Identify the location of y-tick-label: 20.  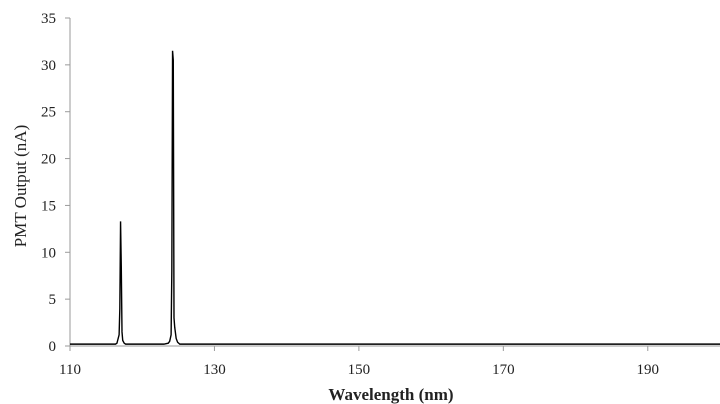
(48, 160).